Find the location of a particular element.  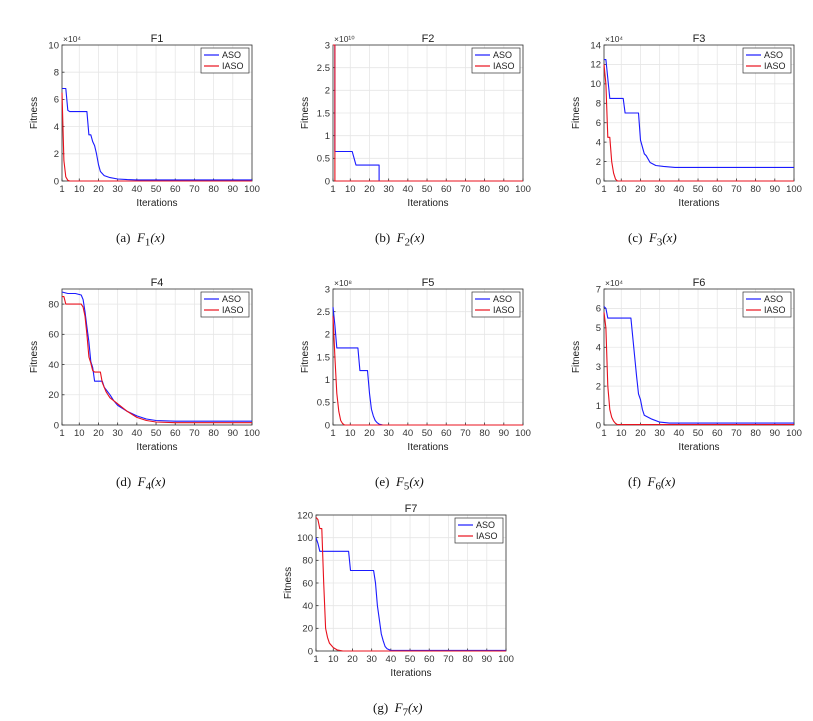

caption-prefix: (f) is located at coordinates (634, 481).